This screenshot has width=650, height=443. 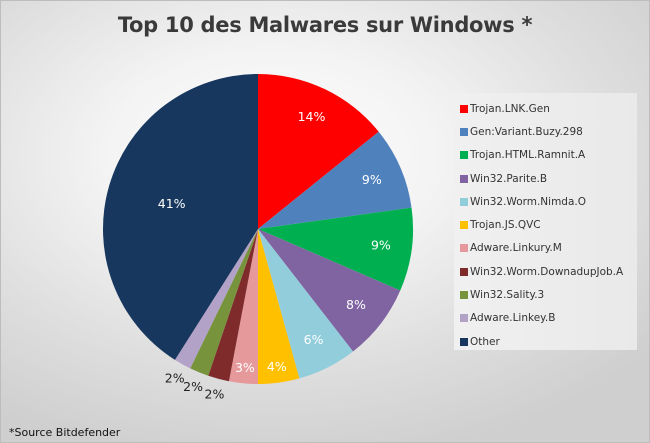 What do you see at coordinates (325, 25) in the screenshot?
I see `chart-title: Top 10 des Malwares sur Windows *` at bounding box center [325, 25].